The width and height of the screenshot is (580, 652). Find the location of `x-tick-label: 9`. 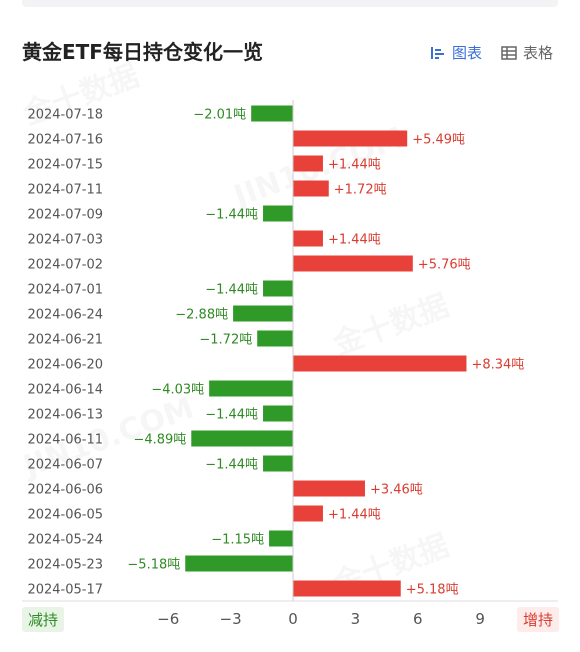

x-tick-label: 9 is located at coordinates (480, 619).